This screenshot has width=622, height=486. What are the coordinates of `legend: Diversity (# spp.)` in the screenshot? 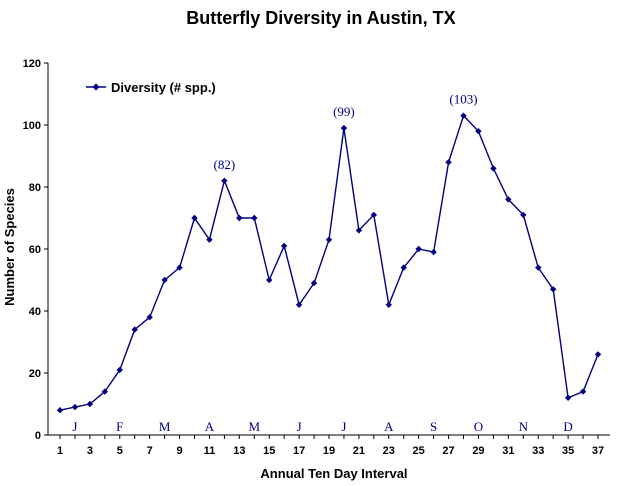 It's located at (151, 87).